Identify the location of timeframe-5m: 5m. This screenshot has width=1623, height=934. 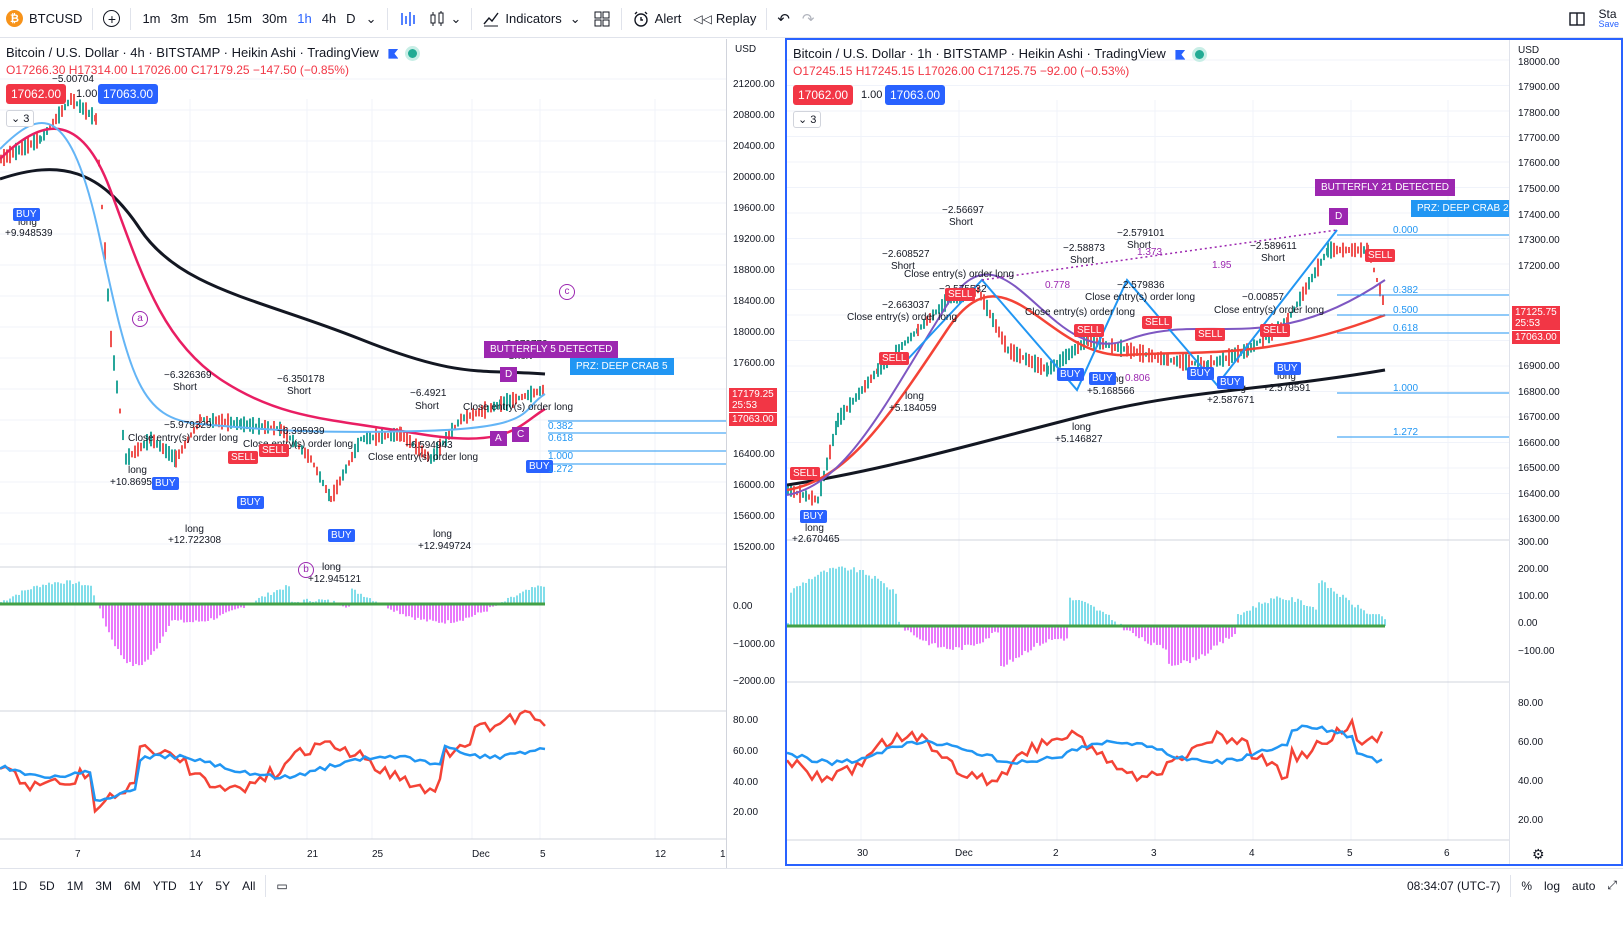
(207, 18).